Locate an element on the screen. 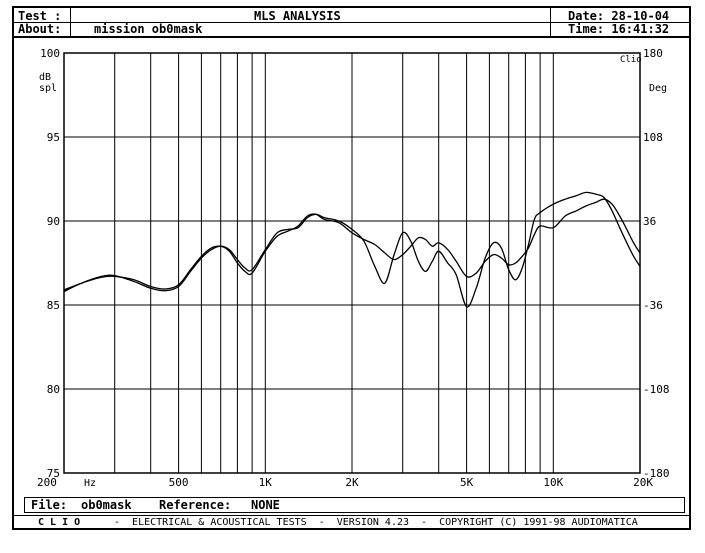 This screenshot has width=705, height=553. x-tick-label: 1K is located at coordinates (266, 482).